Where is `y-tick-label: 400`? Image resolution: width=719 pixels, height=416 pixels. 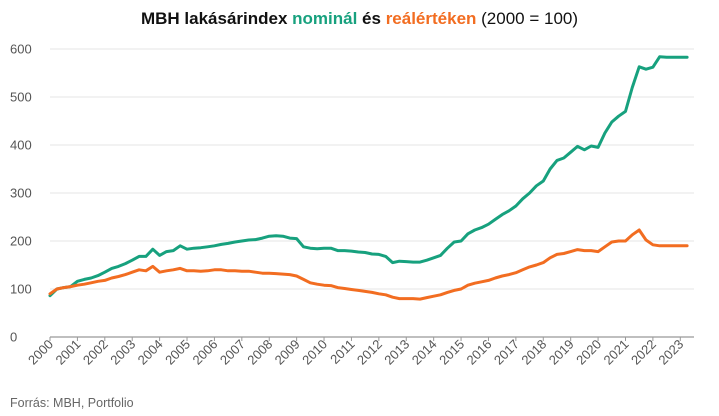
y-tick-label: 400 is located at coordinates (21, 145).